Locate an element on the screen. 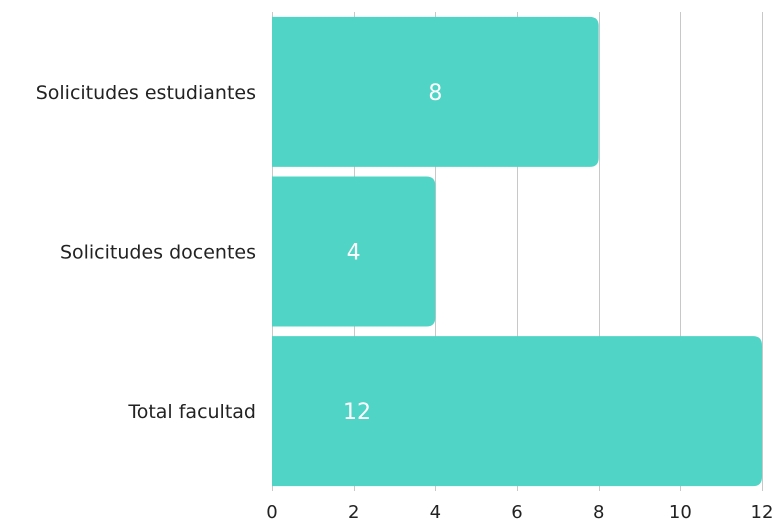  x-tick-label: 12 is located at coordinates (762, 512).